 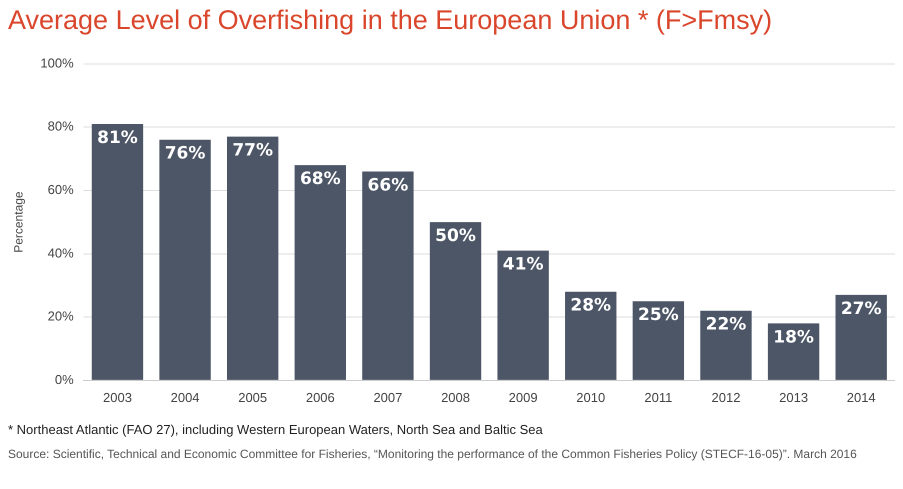 I want to click on chart-title: Average Level of Overfishing in the European Union * (F>Fmsy), so click(x=391, y=20).